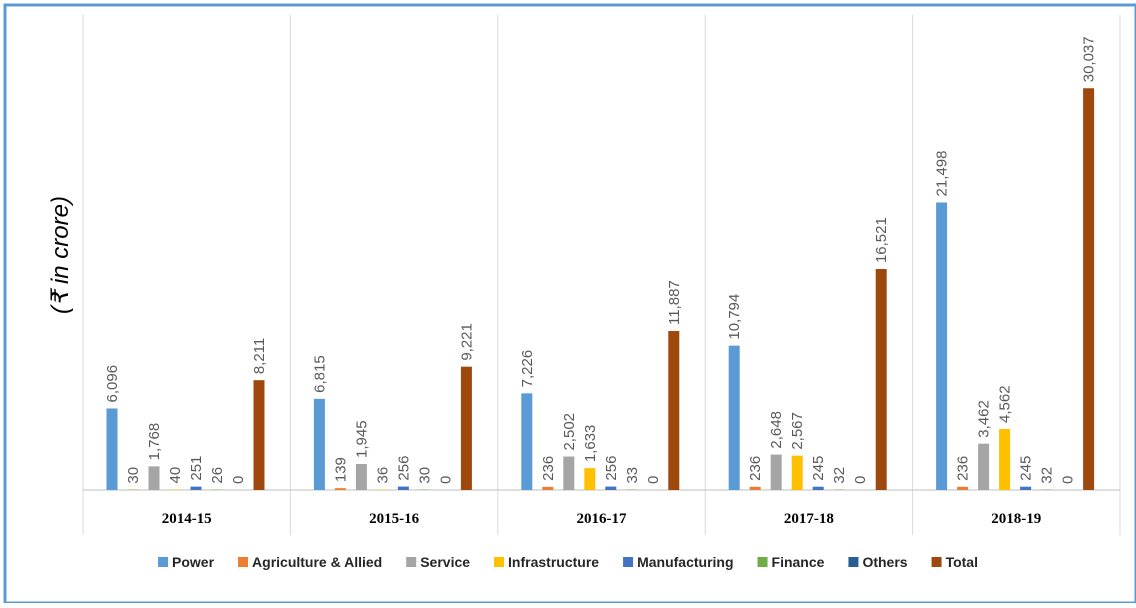 The image size is (1136, 608). What do you see at coordinates (632, 475) in the screenshot?
I see `data-label-finance: 33` at bounding box center [632, 475].